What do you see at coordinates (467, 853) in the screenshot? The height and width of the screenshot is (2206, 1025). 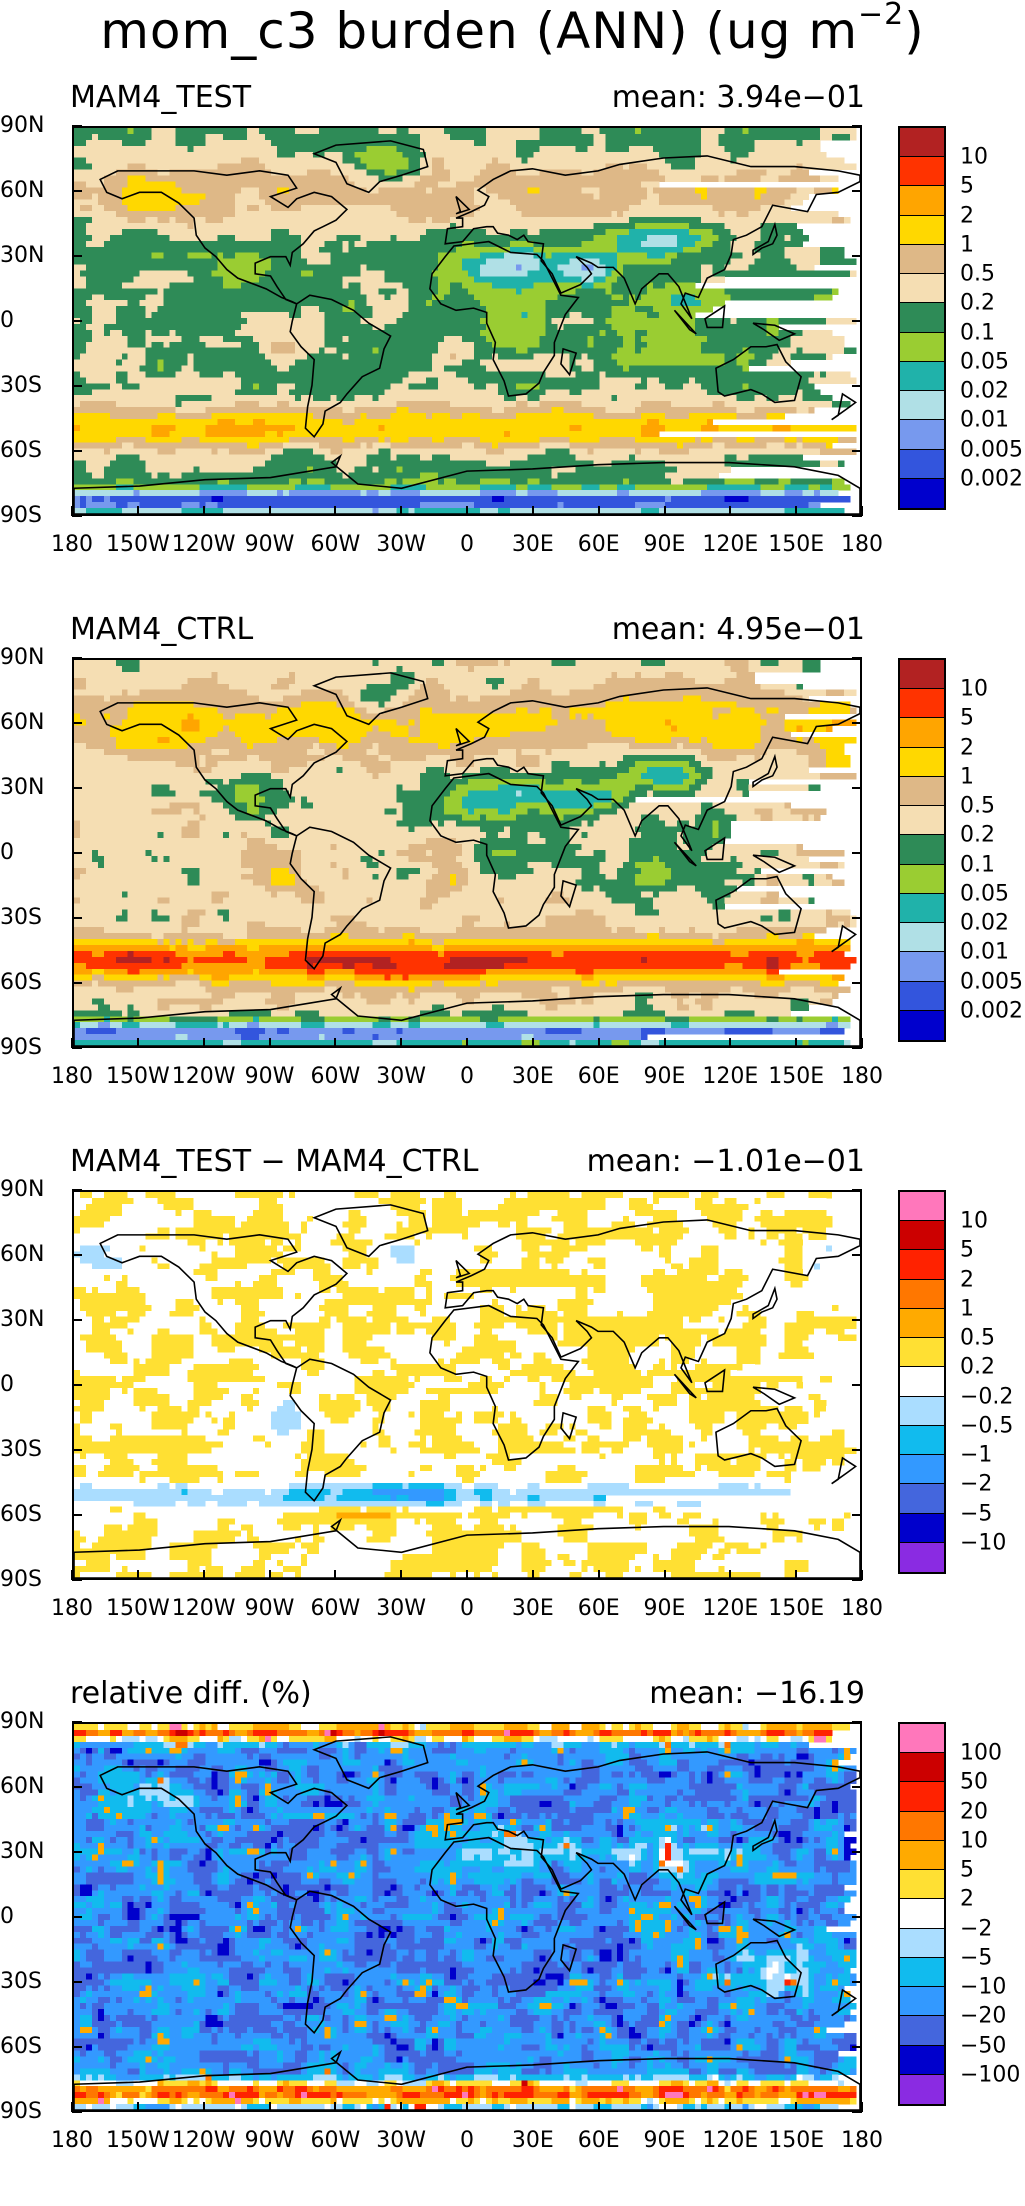 I see `map-svg` at bounding box center [467, 853].